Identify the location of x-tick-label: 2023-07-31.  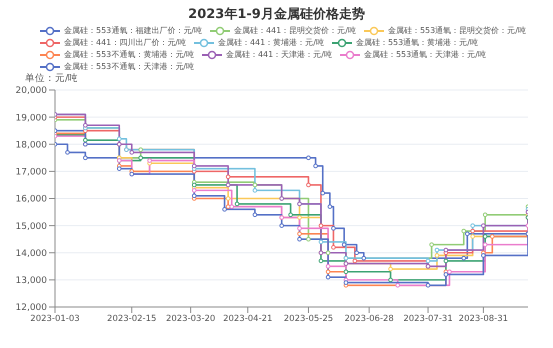
(428, 319).